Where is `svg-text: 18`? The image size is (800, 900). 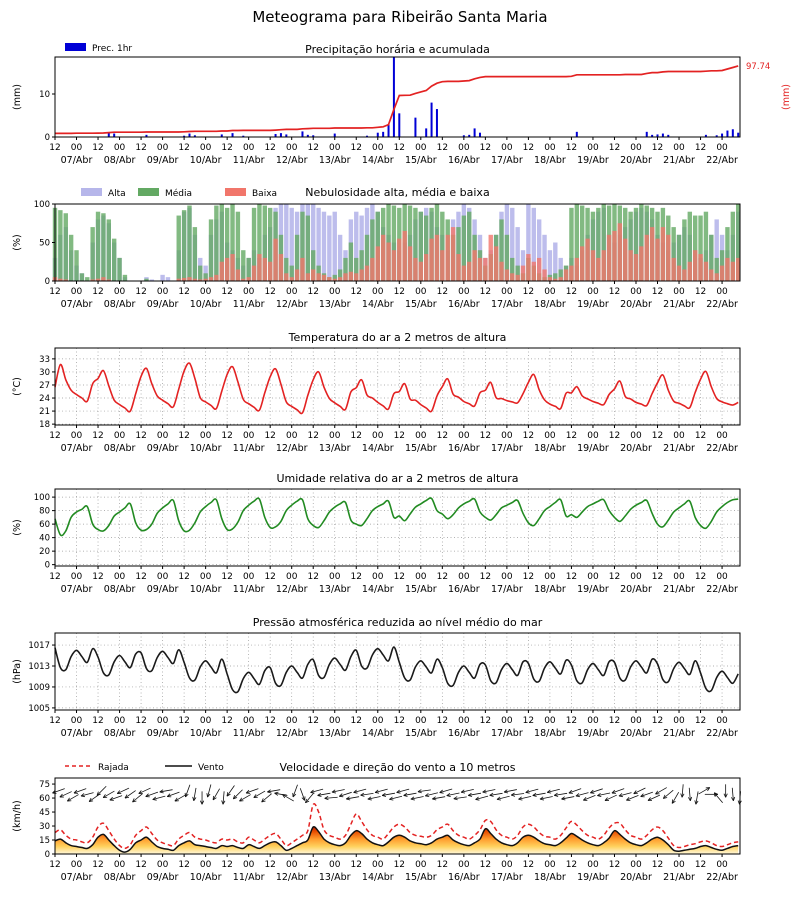 svg-text: 18 is located at coordinates (44, 425).